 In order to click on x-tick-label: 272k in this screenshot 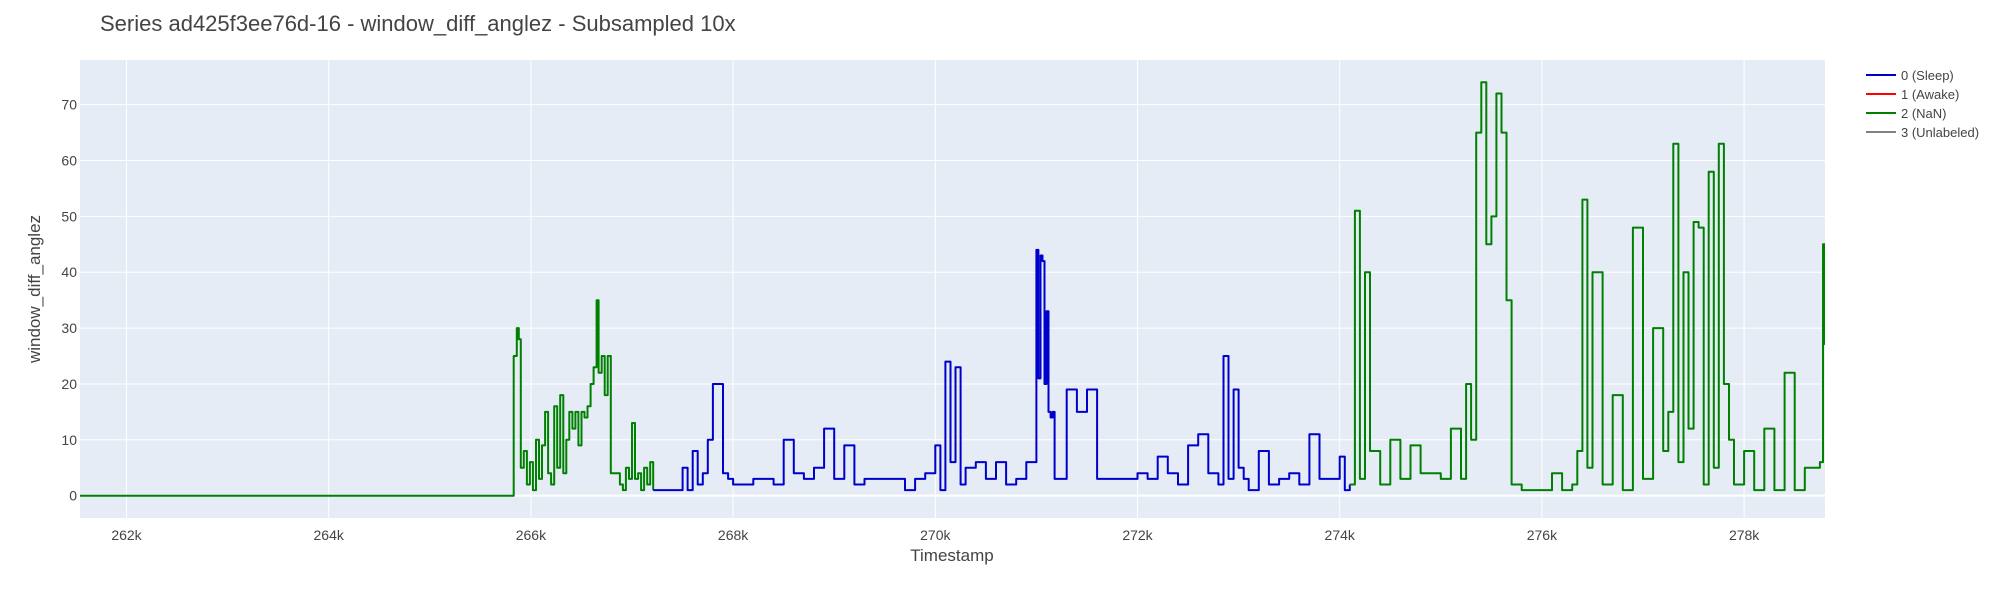, I will do `click(1137, 535)`.